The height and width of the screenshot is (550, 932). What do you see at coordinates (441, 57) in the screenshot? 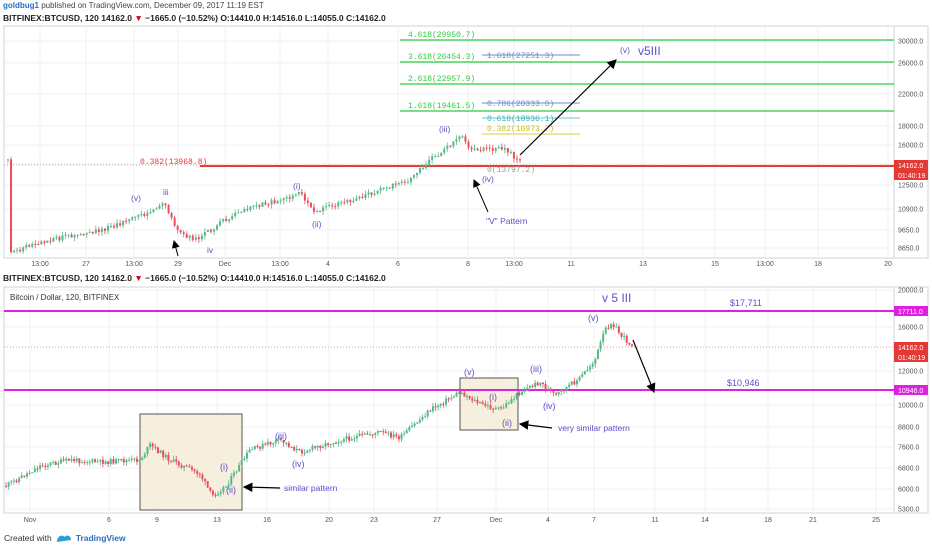
I see `fib-label-3618: 3.618(26454.3)` at bounding box center [441, 57].